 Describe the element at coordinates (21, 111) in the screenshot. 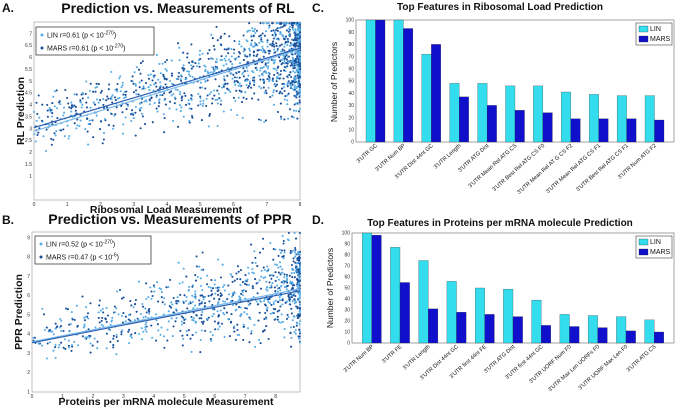

I see `panel-a-ylabel: RL Prediction` at that location.